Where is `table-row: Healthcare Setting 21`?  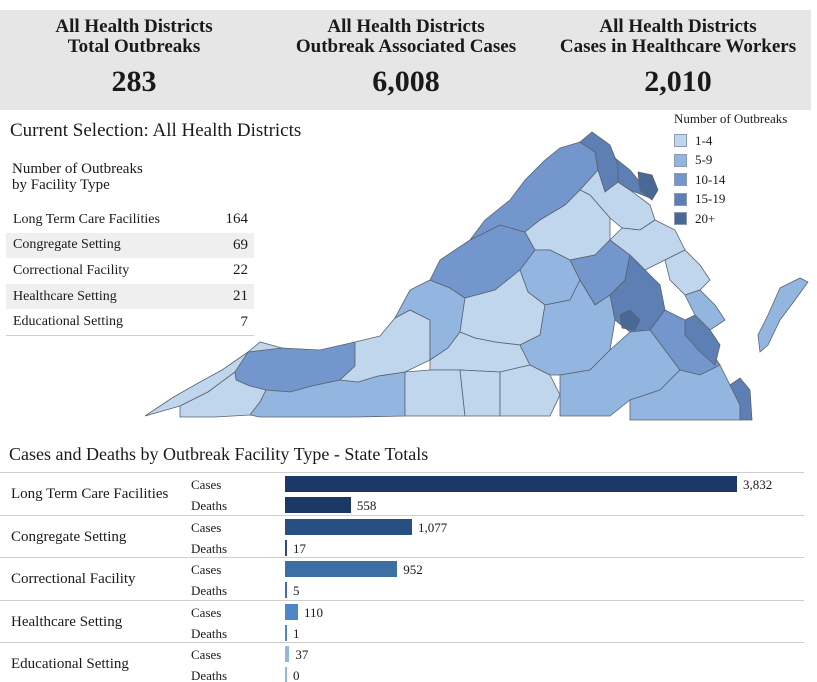
table-row: Healthcare Setting 21 is located at coordinates (130, 296).